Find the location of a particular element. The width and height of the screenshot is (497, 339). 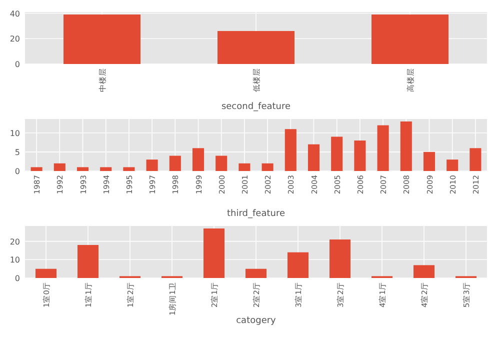

x-axis-title: third_feature is located at coordinates (256, 214).